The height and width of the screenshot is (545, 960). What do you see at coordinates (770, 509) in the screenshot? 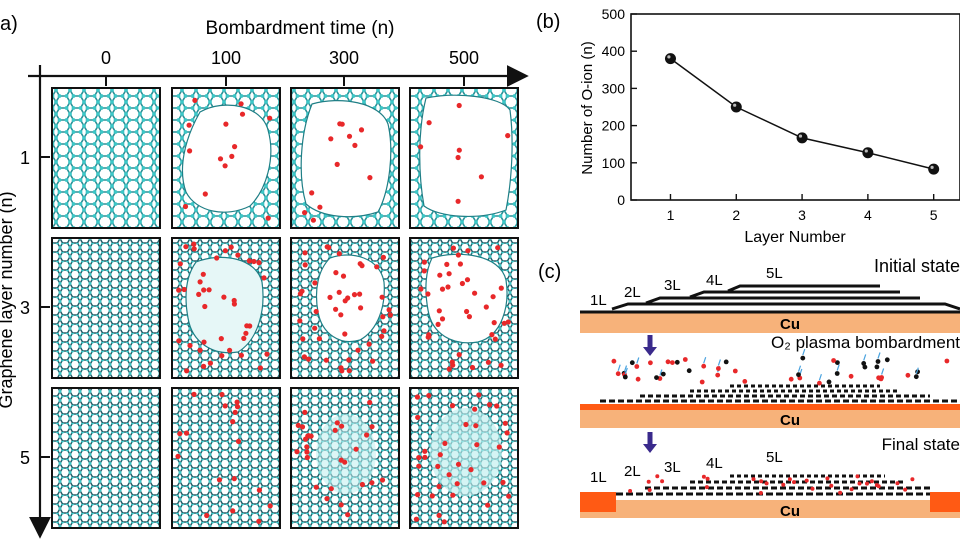
I see `final-cu-substrate` at bounding box center [770, 509].